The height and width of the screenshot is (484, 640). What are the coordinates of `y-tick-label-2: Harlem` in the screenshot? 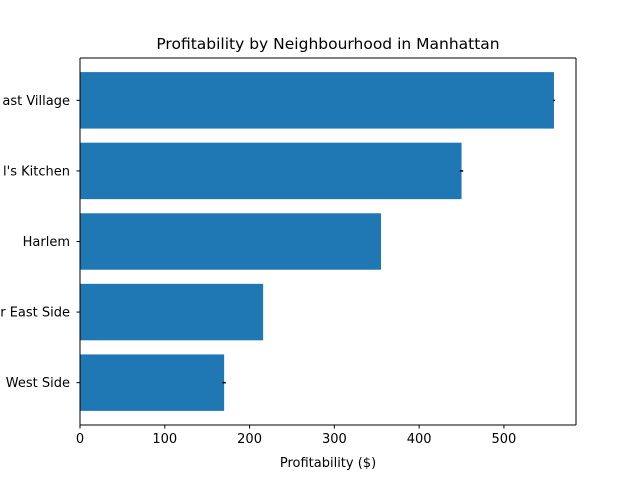 It's located at (46, 242).